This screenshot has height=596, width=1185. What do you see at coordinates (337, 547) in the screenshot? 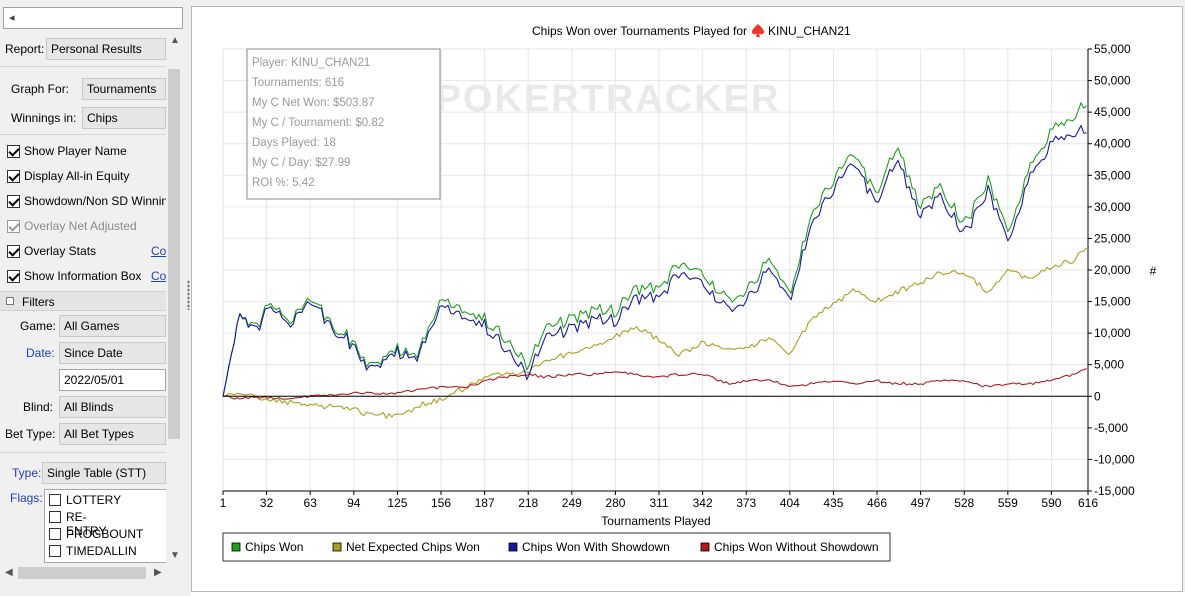
I see `legend-swatch-net-expected` at bounding box center [337, 547].